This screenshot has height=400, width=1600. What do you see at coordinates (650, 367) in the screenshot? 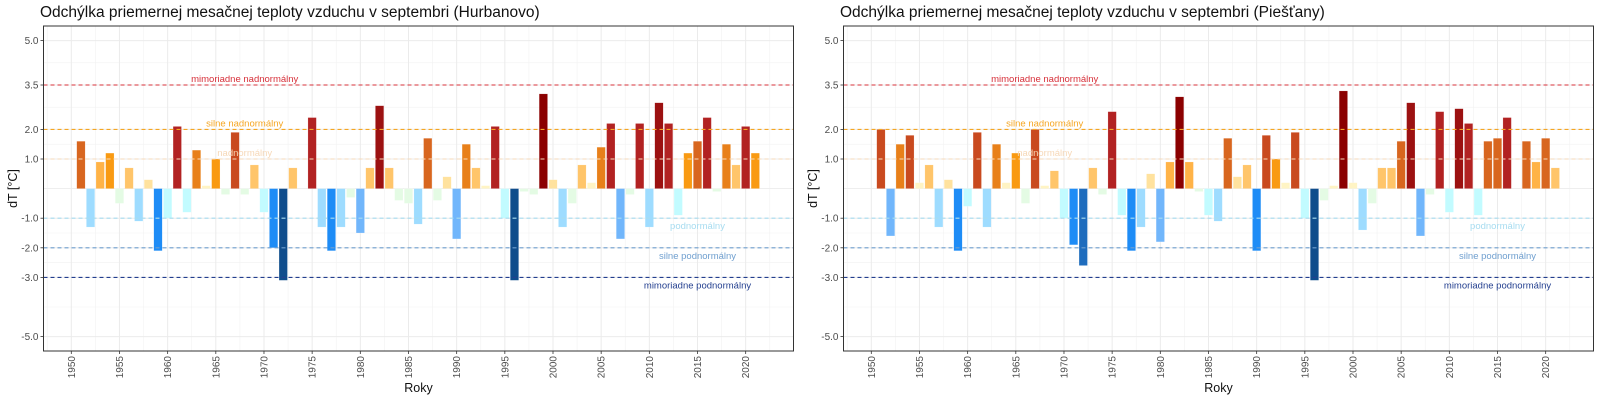
I see `x-tick-label: 2010` at bounding box center [650, 367].